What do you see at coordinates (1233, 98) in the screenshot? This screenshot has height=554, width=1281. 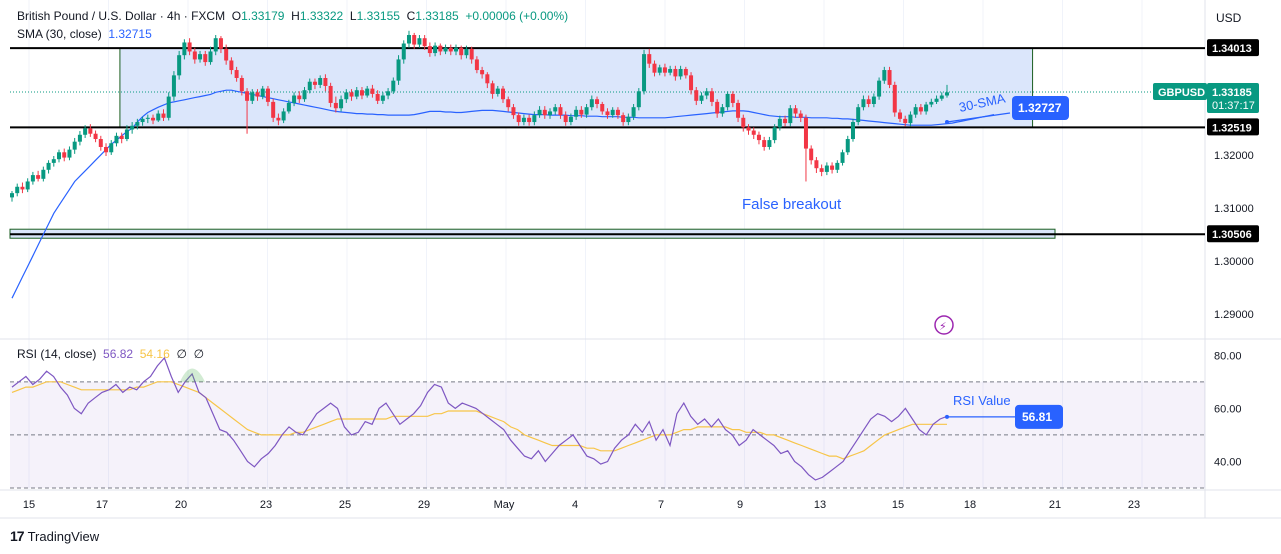 I see `last-price-tag-bg` at bounding box center [1233, 98].